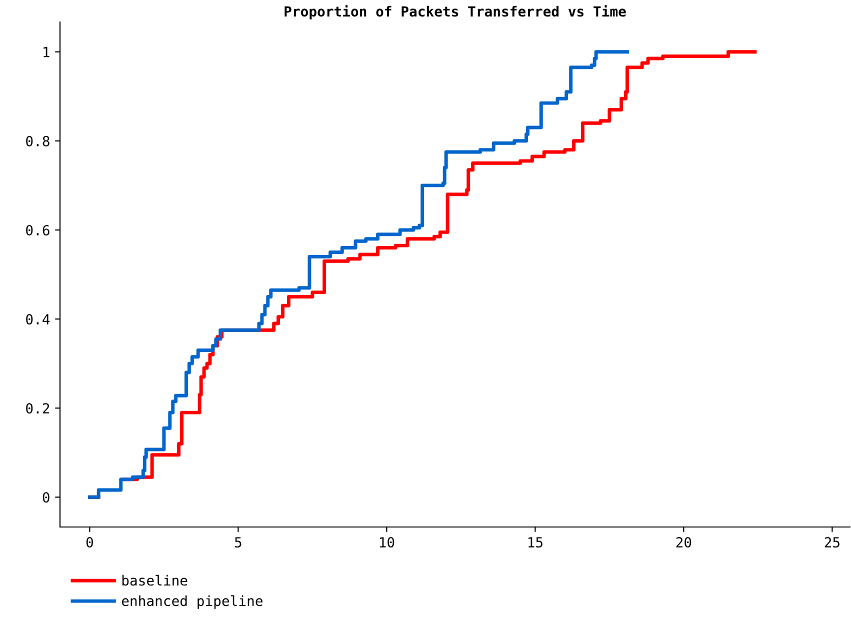 This screenshot has width=851, height=623. What do you see at coordinates (38, 230) in the screenshot?
I see `y-tick-label: 0.6` at bounding box center [38, 230].